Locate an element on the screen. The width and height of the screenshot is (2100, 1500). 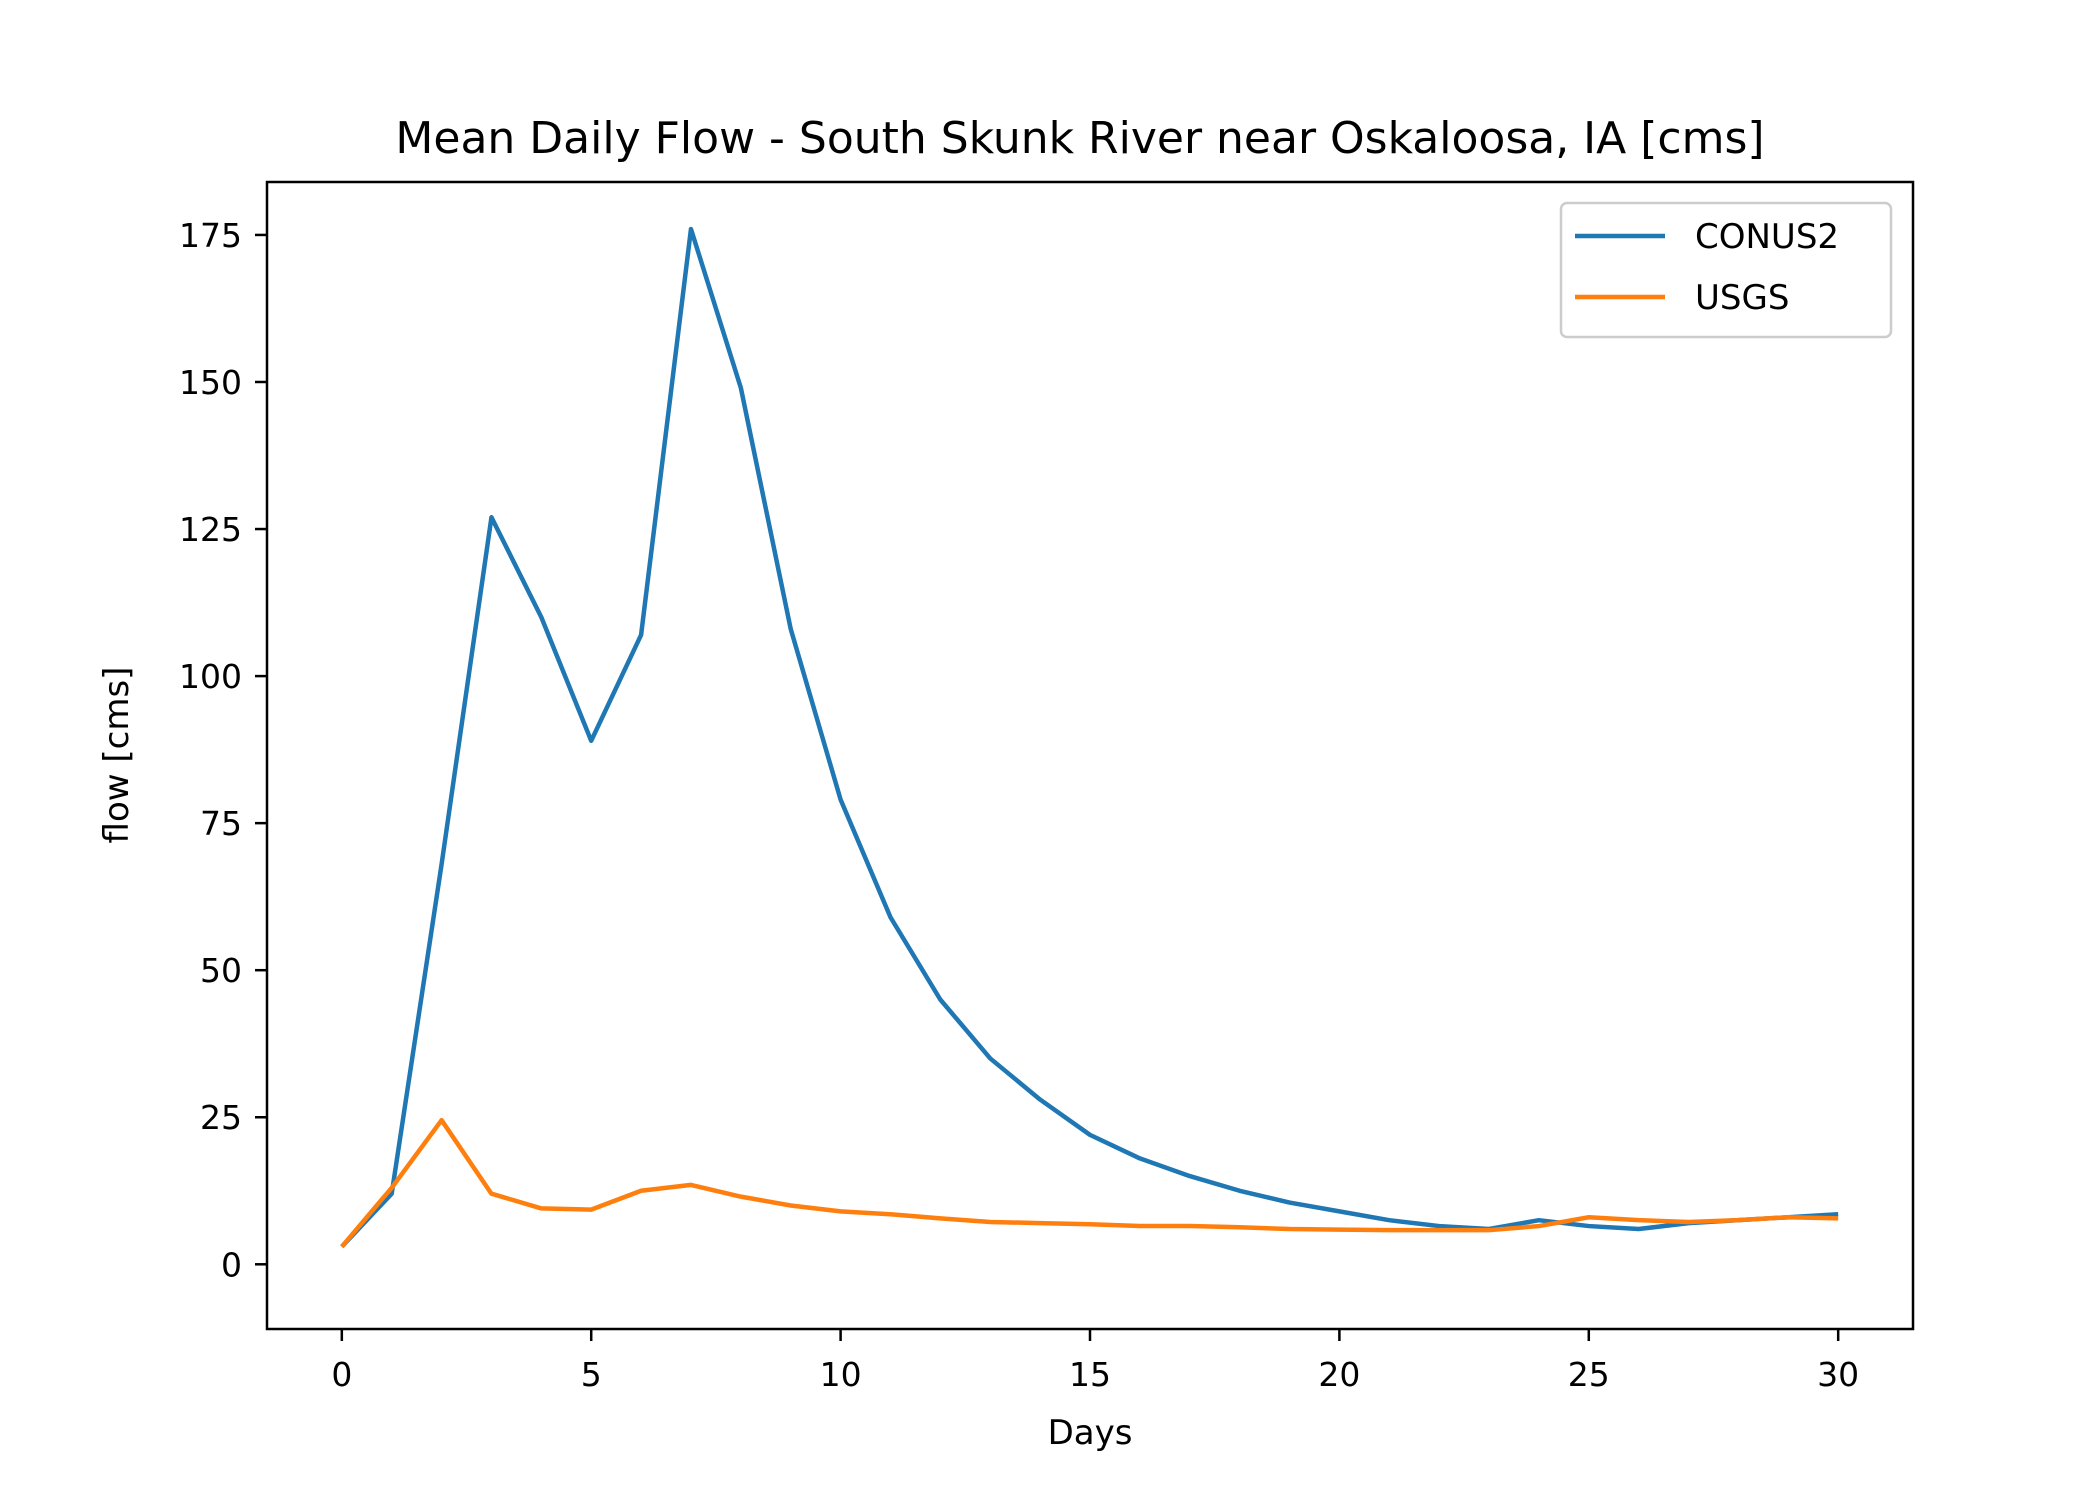
y-tick-label: 25 is located at coordinates (221, 1117).